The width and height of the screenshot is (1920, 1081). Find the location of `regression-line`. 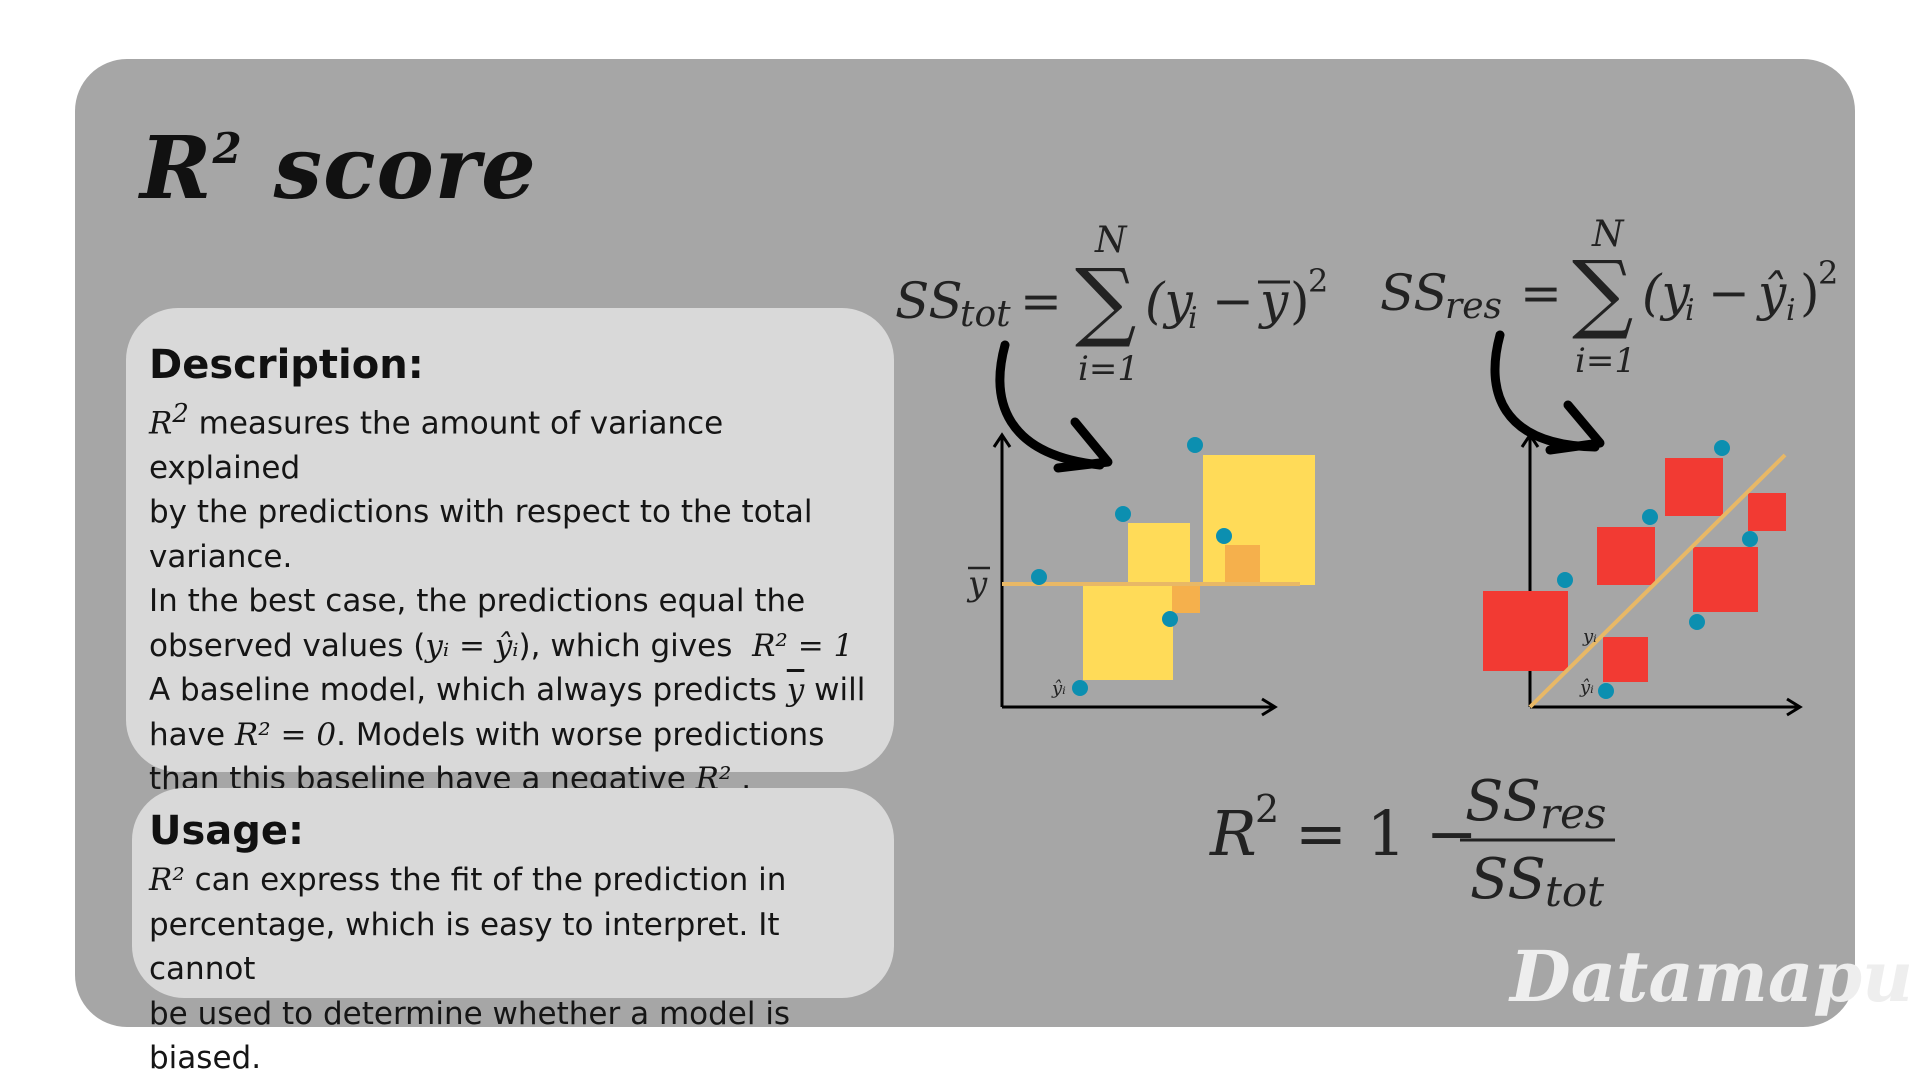

regression-line is located at coordinates (1657, 581).